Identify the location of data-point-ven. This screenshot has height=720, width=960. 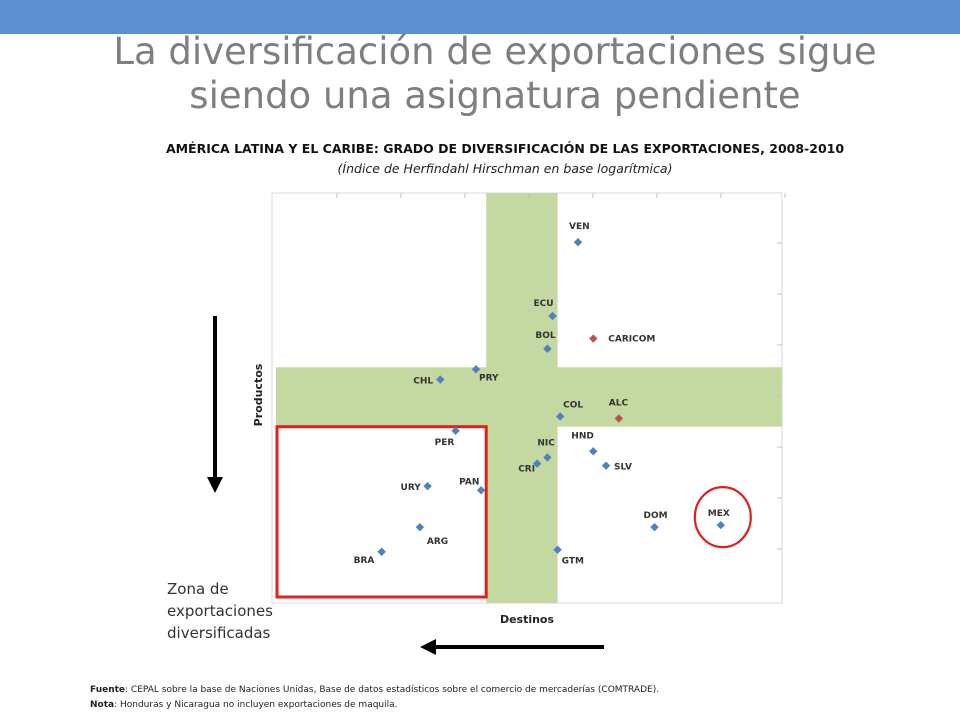
(578, 242).